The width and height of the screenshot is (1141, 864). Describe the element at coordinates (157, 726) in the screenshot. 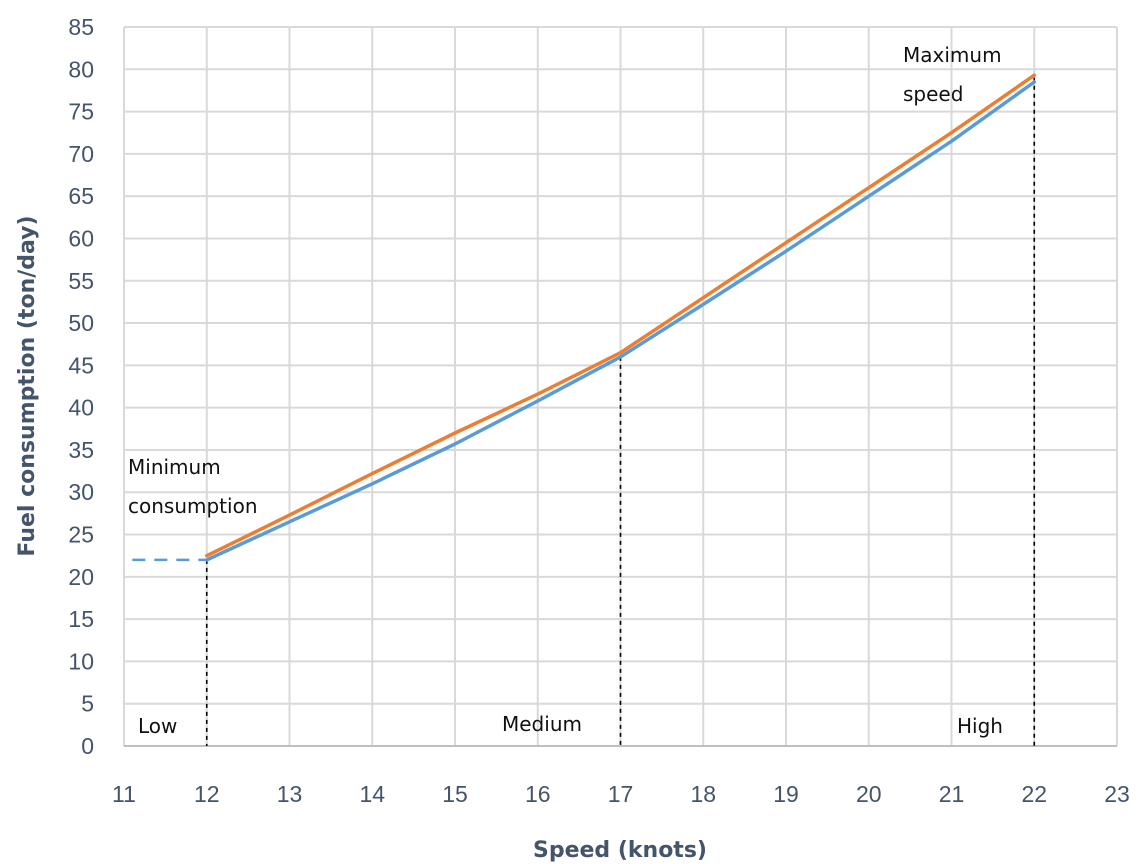

I see `annotation-low: Low` at that location.